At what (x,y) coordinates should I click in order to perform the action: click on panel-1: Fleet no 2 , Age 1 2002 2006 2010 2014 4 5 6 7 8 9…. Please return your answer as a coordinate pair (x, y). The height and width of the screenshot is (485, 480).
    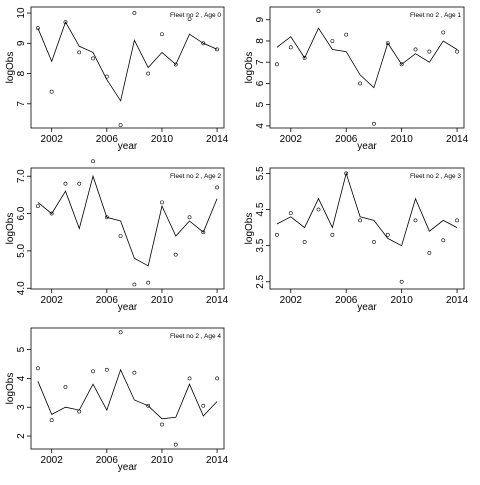
    Looking at the image, I should click on (356, 79).